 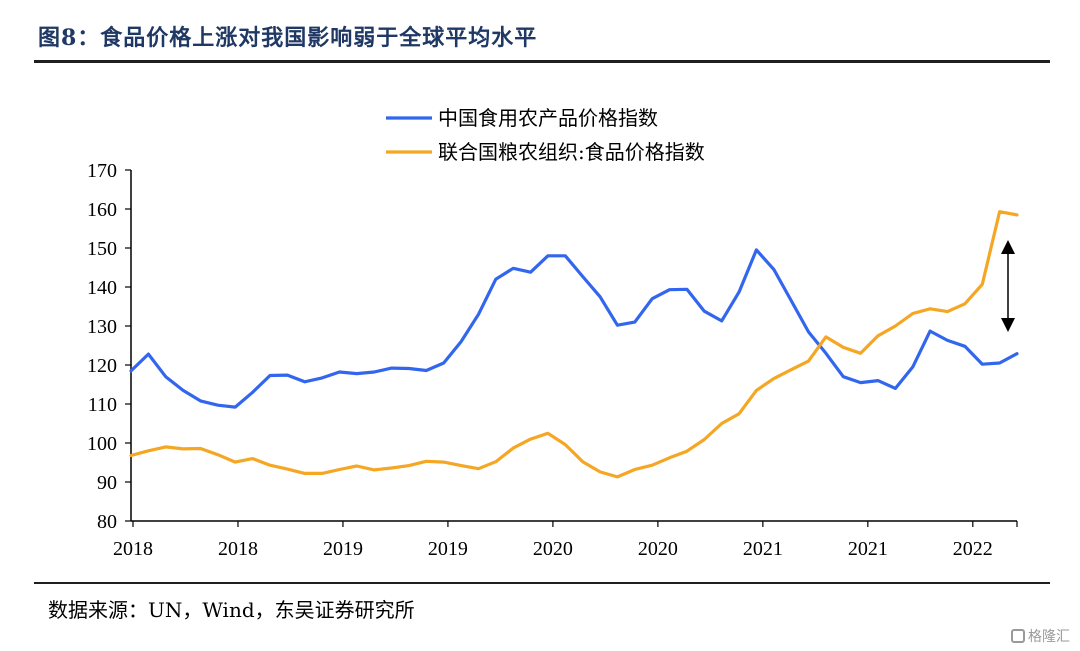 What do you see at coordinates (542, 583) in the screenshot?
I see `bottom-rule` at bounding box center [542, 583].